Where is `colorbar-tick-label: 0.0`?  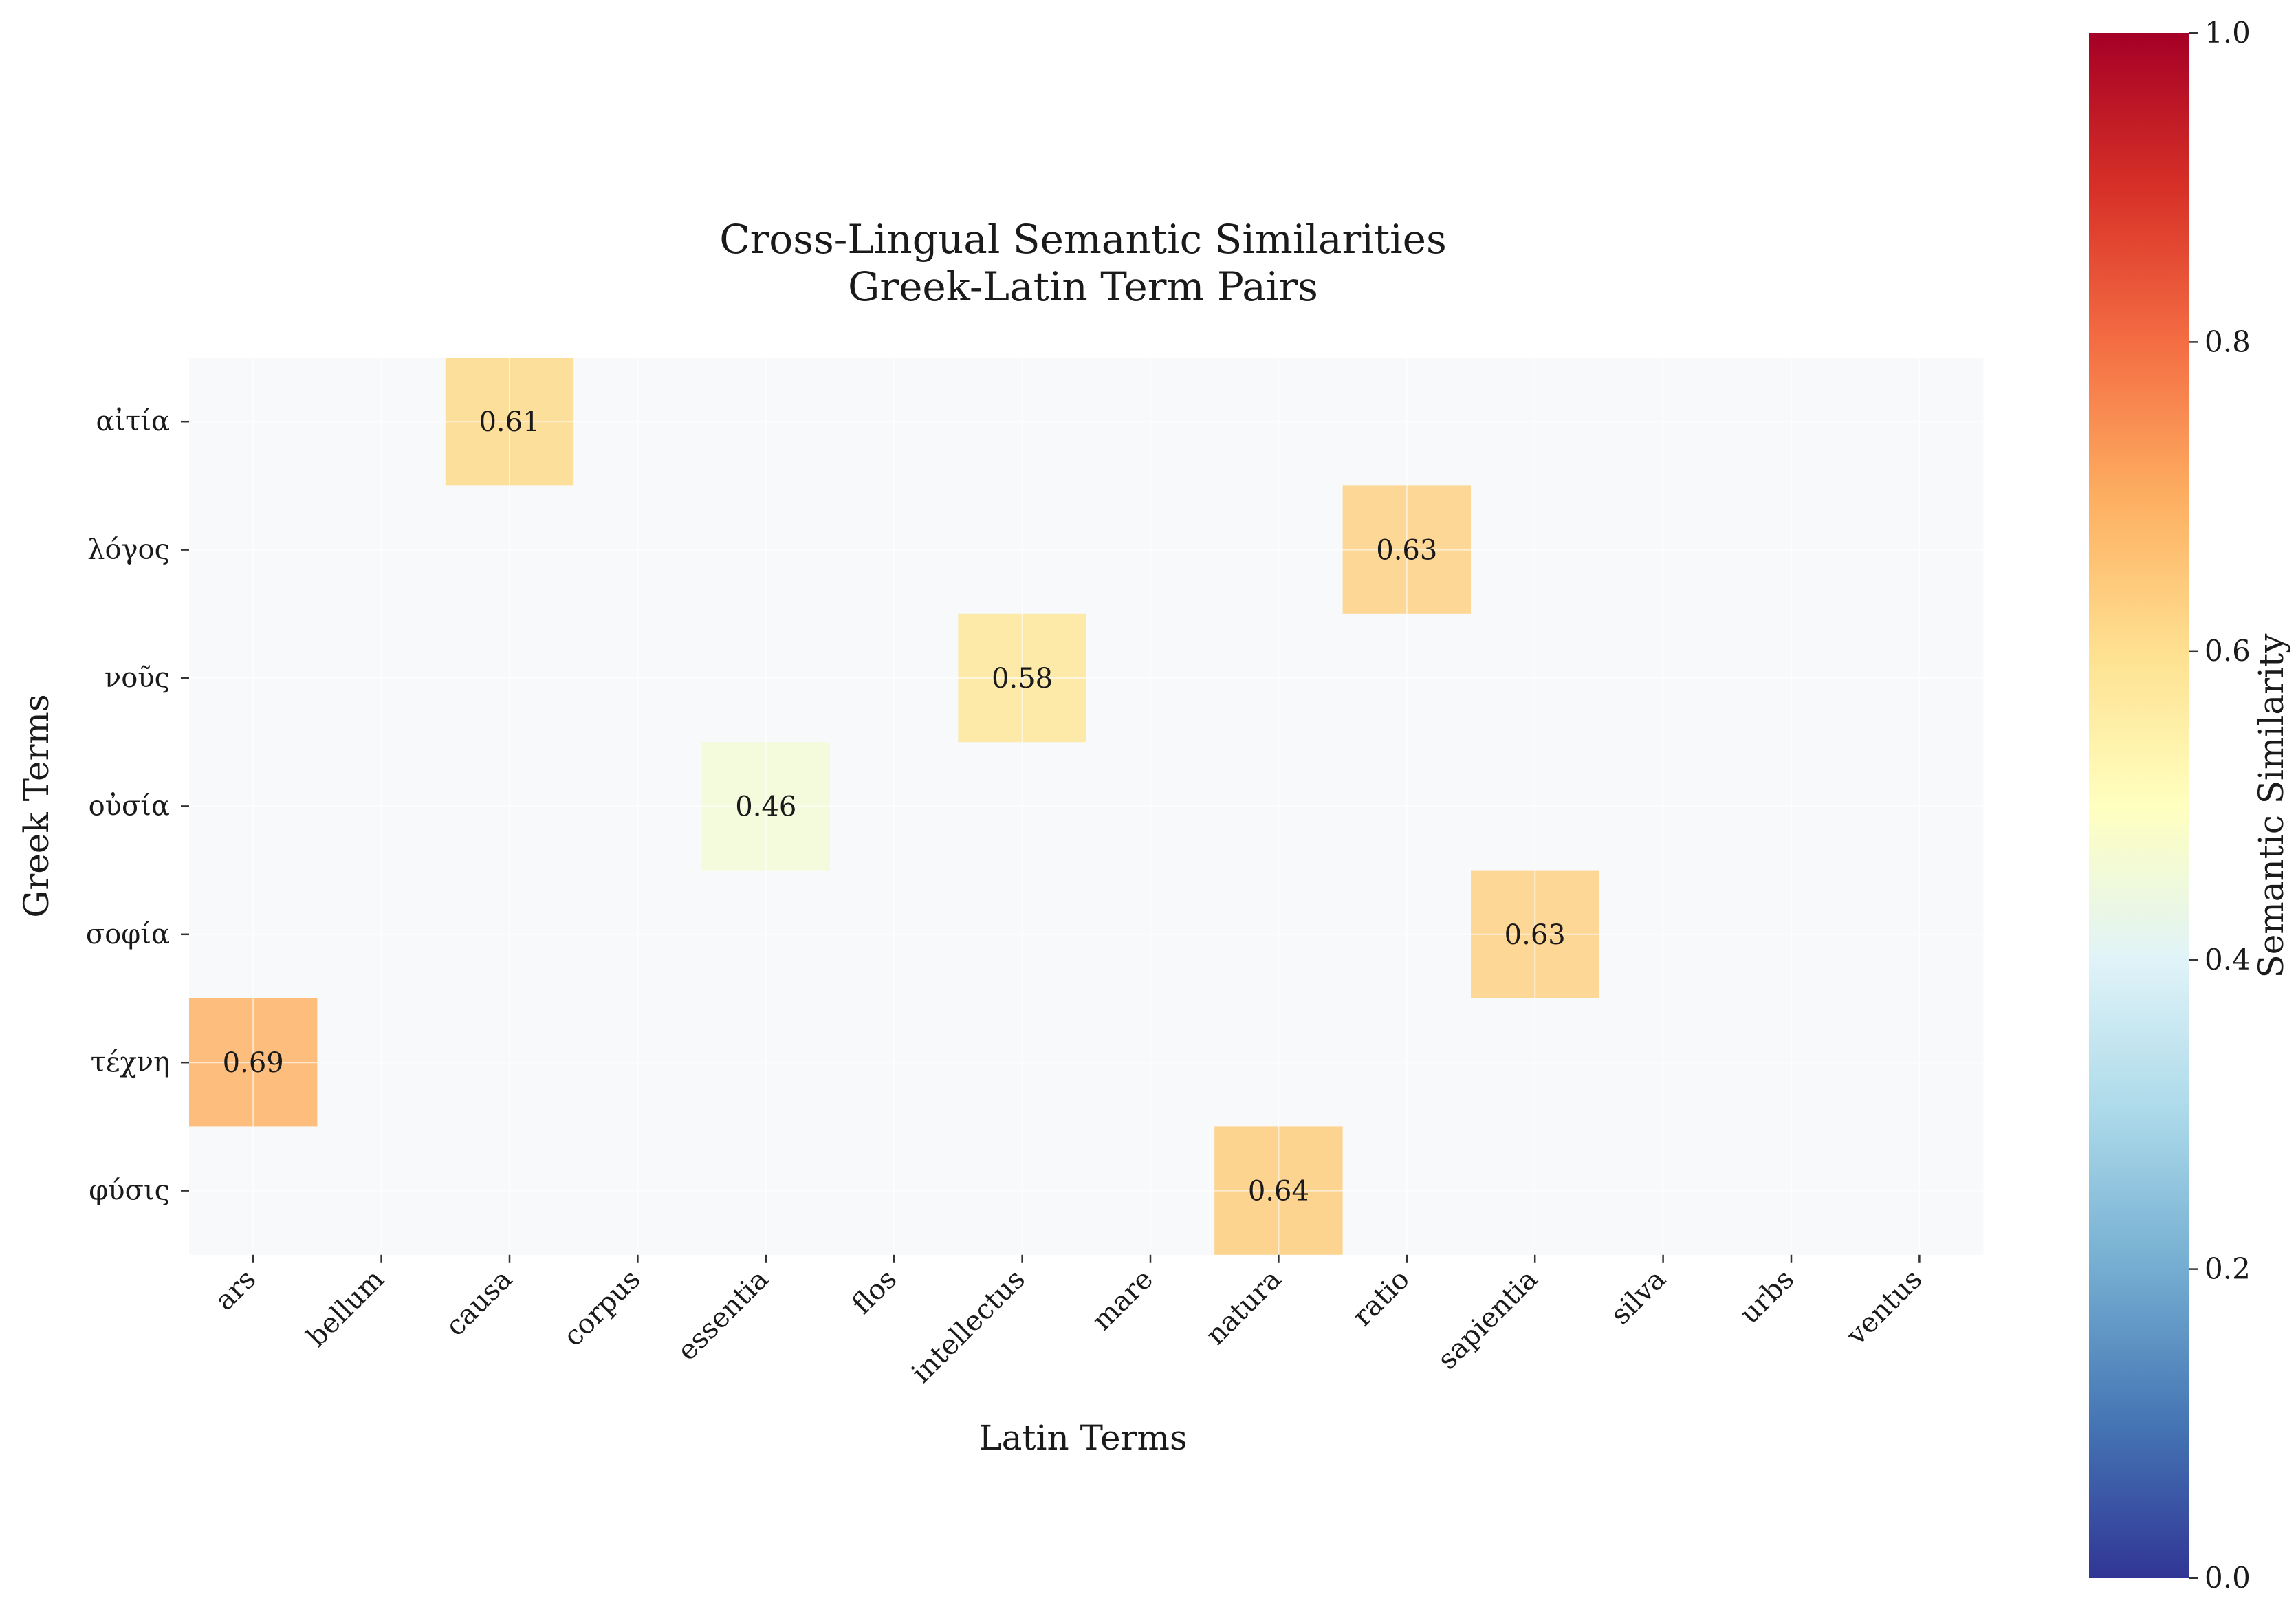 colorbar-tick-label: 0.0 is located at coordinates (2228, 1578).